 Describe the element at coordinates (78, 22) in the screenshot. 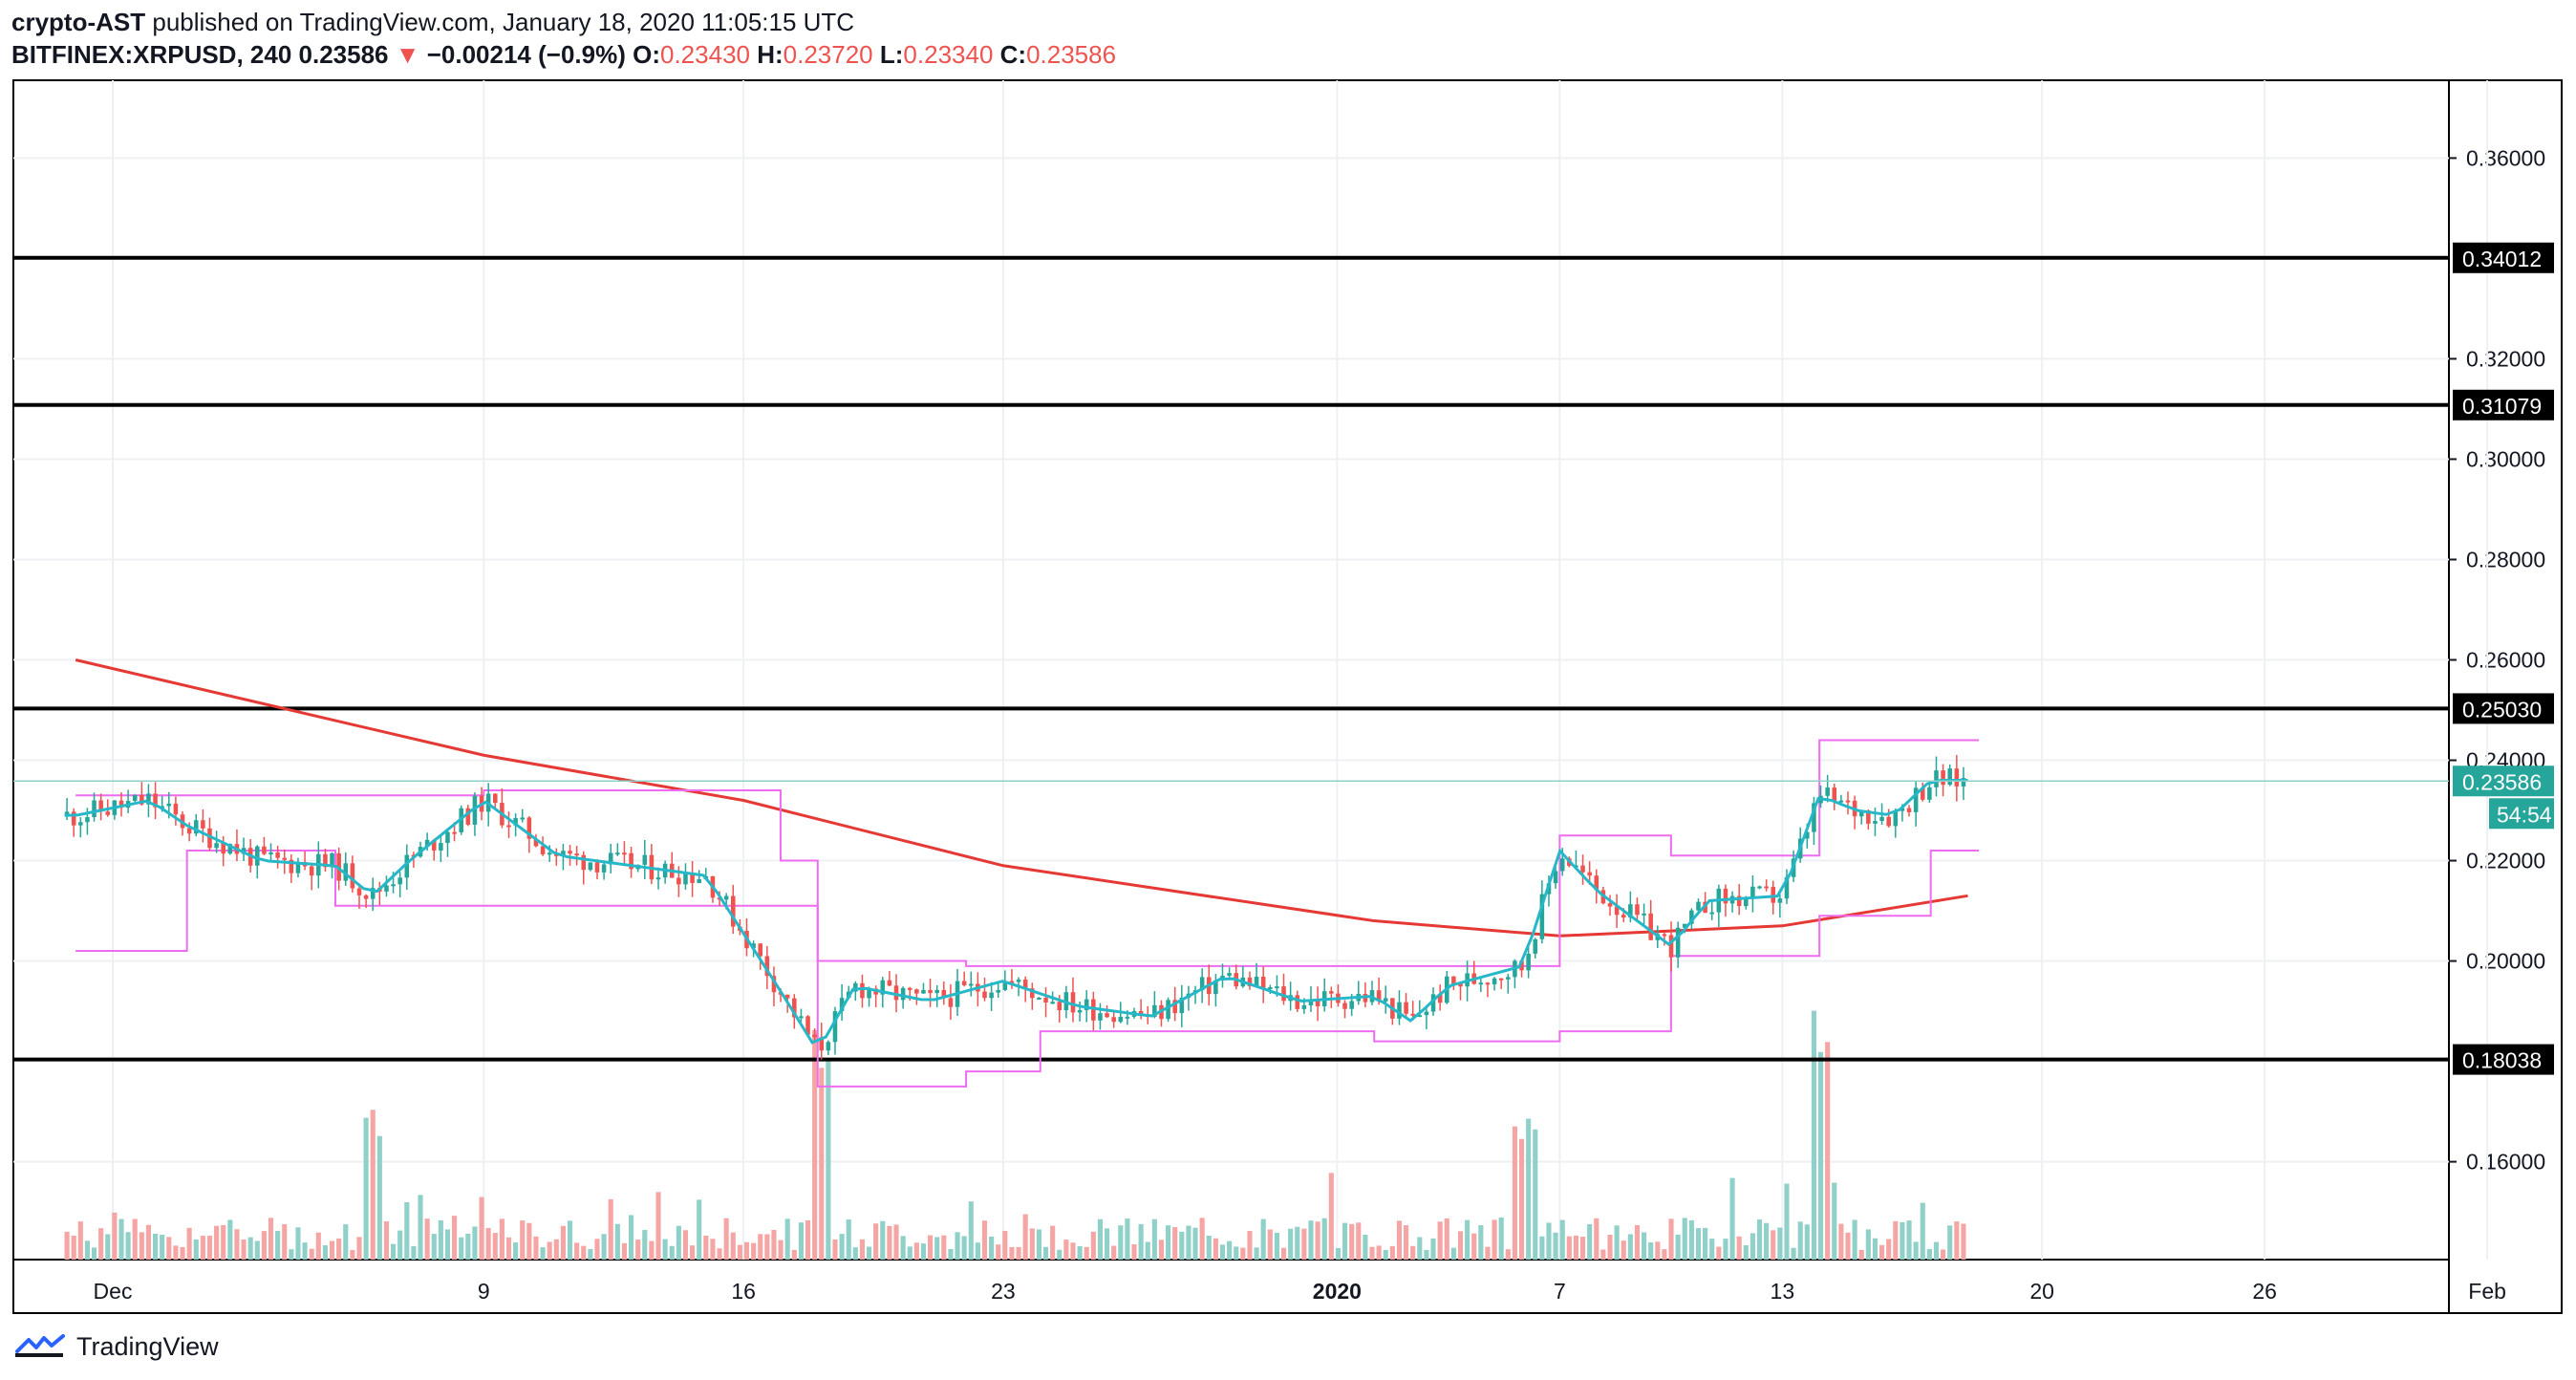

I see `author-name: crypto-AST` at that location.